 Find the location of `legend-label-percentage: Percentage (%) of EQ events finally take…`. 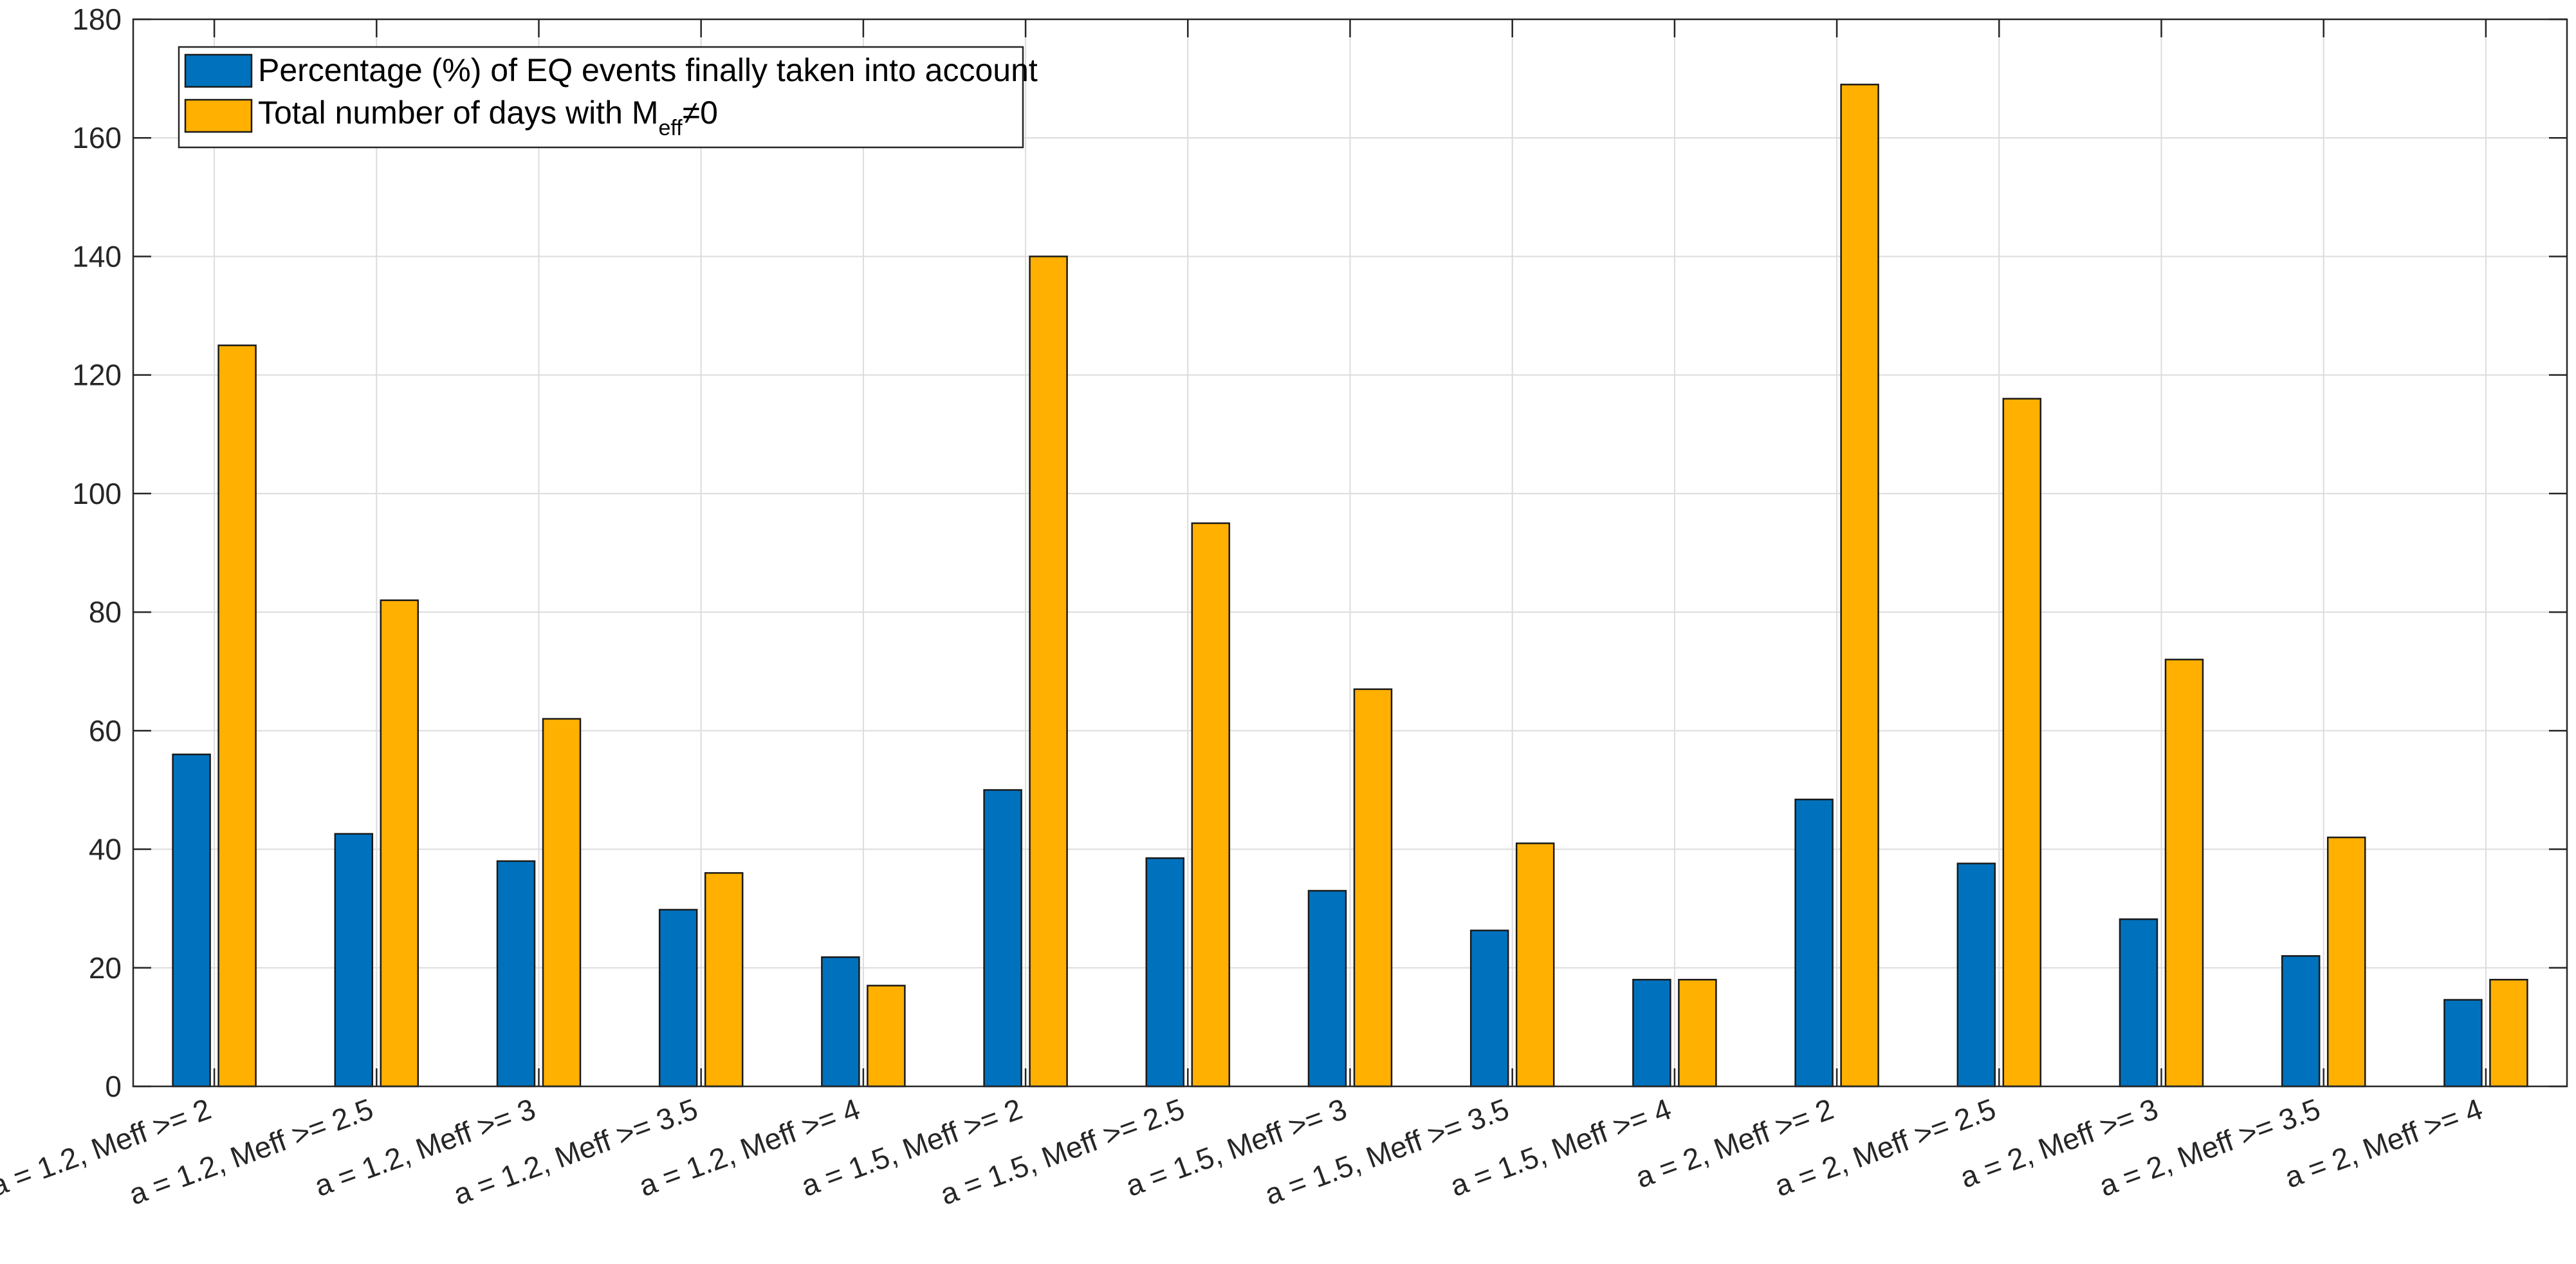

legend-label-percentage: Percentage (%) of EQ events finally take… is located at coordinates (648, 70).